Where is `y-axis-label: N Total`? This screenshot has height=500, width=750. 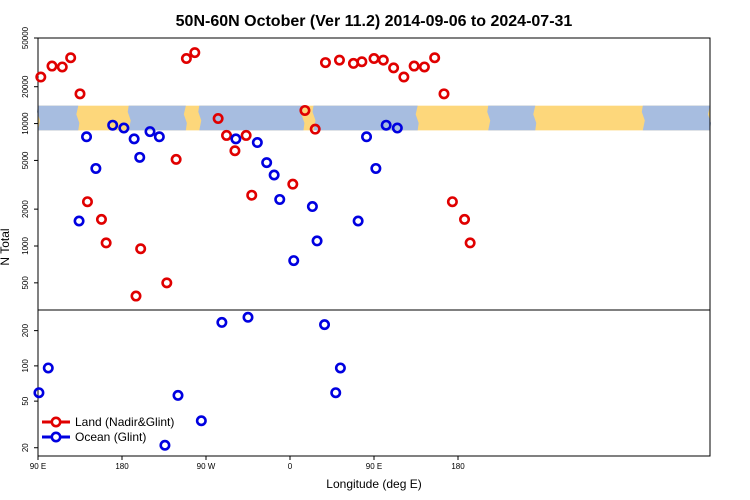 y-axis-label: N Total is located at coordinates (6, 246).